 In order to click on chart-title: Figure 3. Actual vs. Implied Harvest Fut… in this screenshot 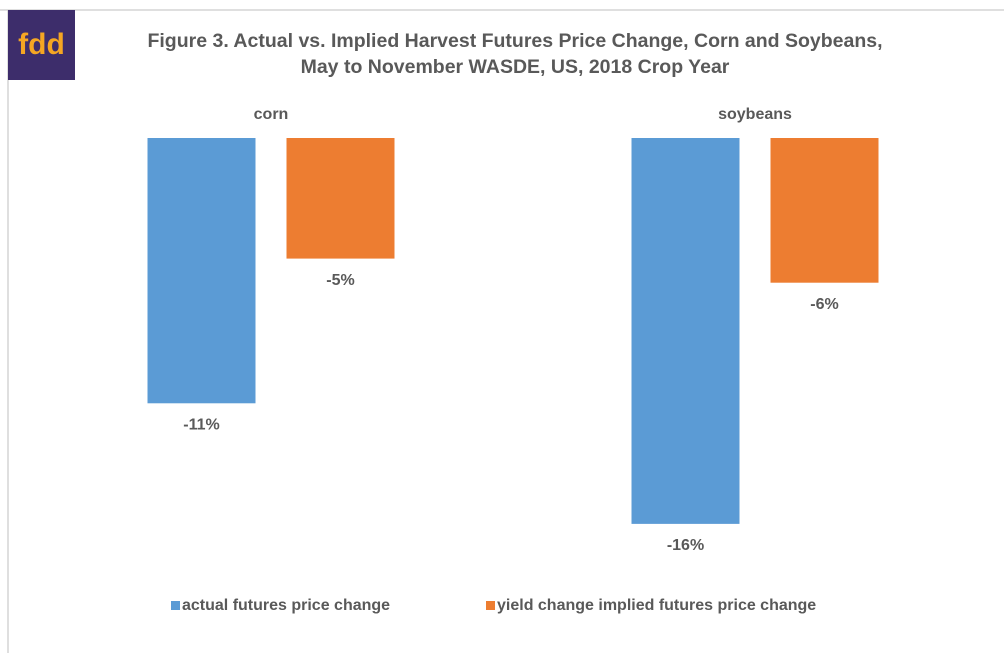, I will do `click(515, 54)`.